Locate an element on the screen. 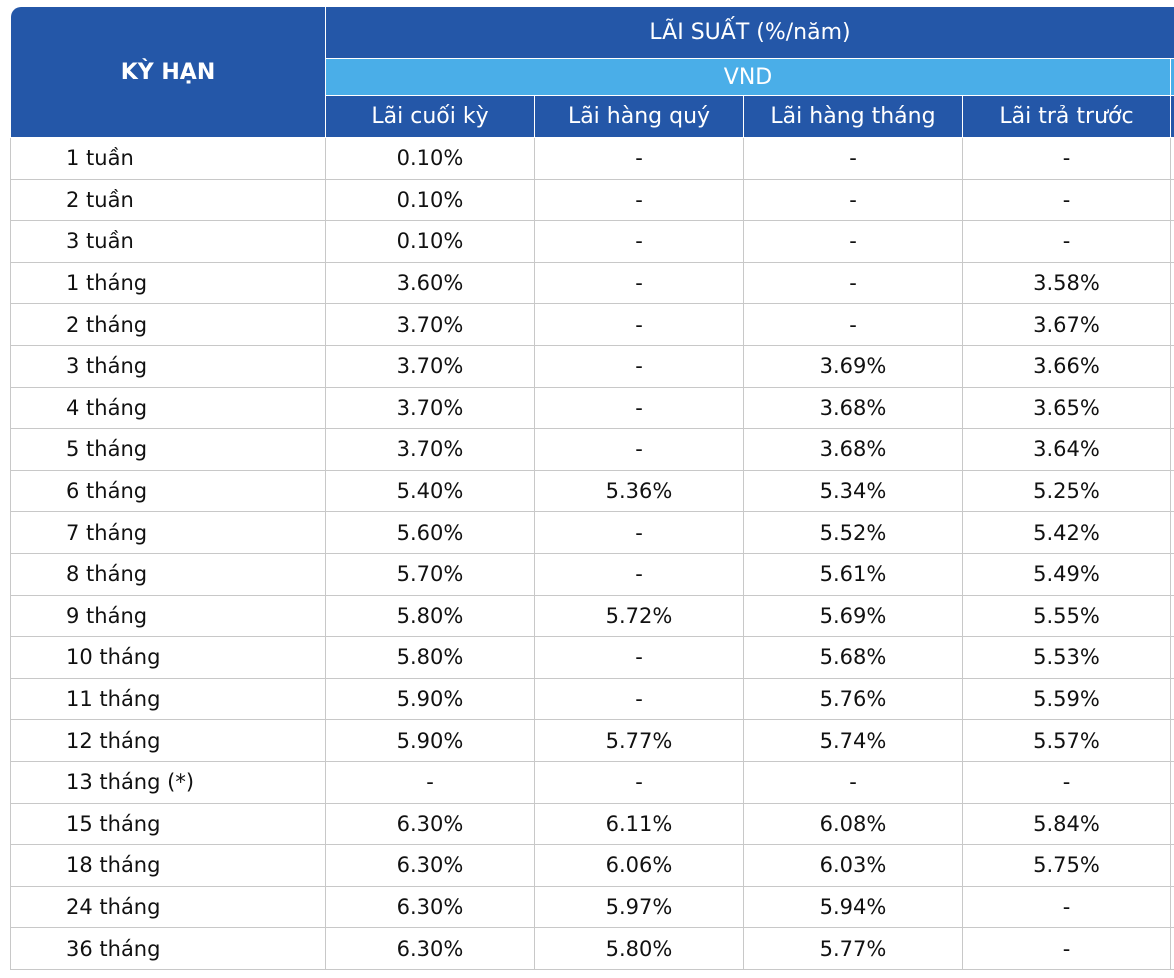 Image resolution: width=1174 pixels, height=978 pixels. term-cell: 10 tháng is located at coordinates (168, 657).